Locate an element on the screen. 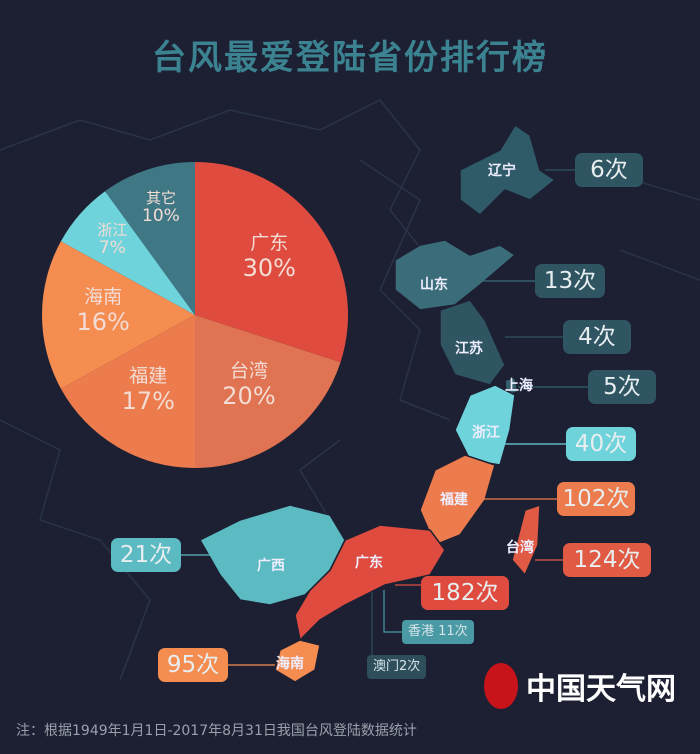 This screenshot has width=700, height=754. label-taiwan: 台湾 is located at coordinates (520, 548).